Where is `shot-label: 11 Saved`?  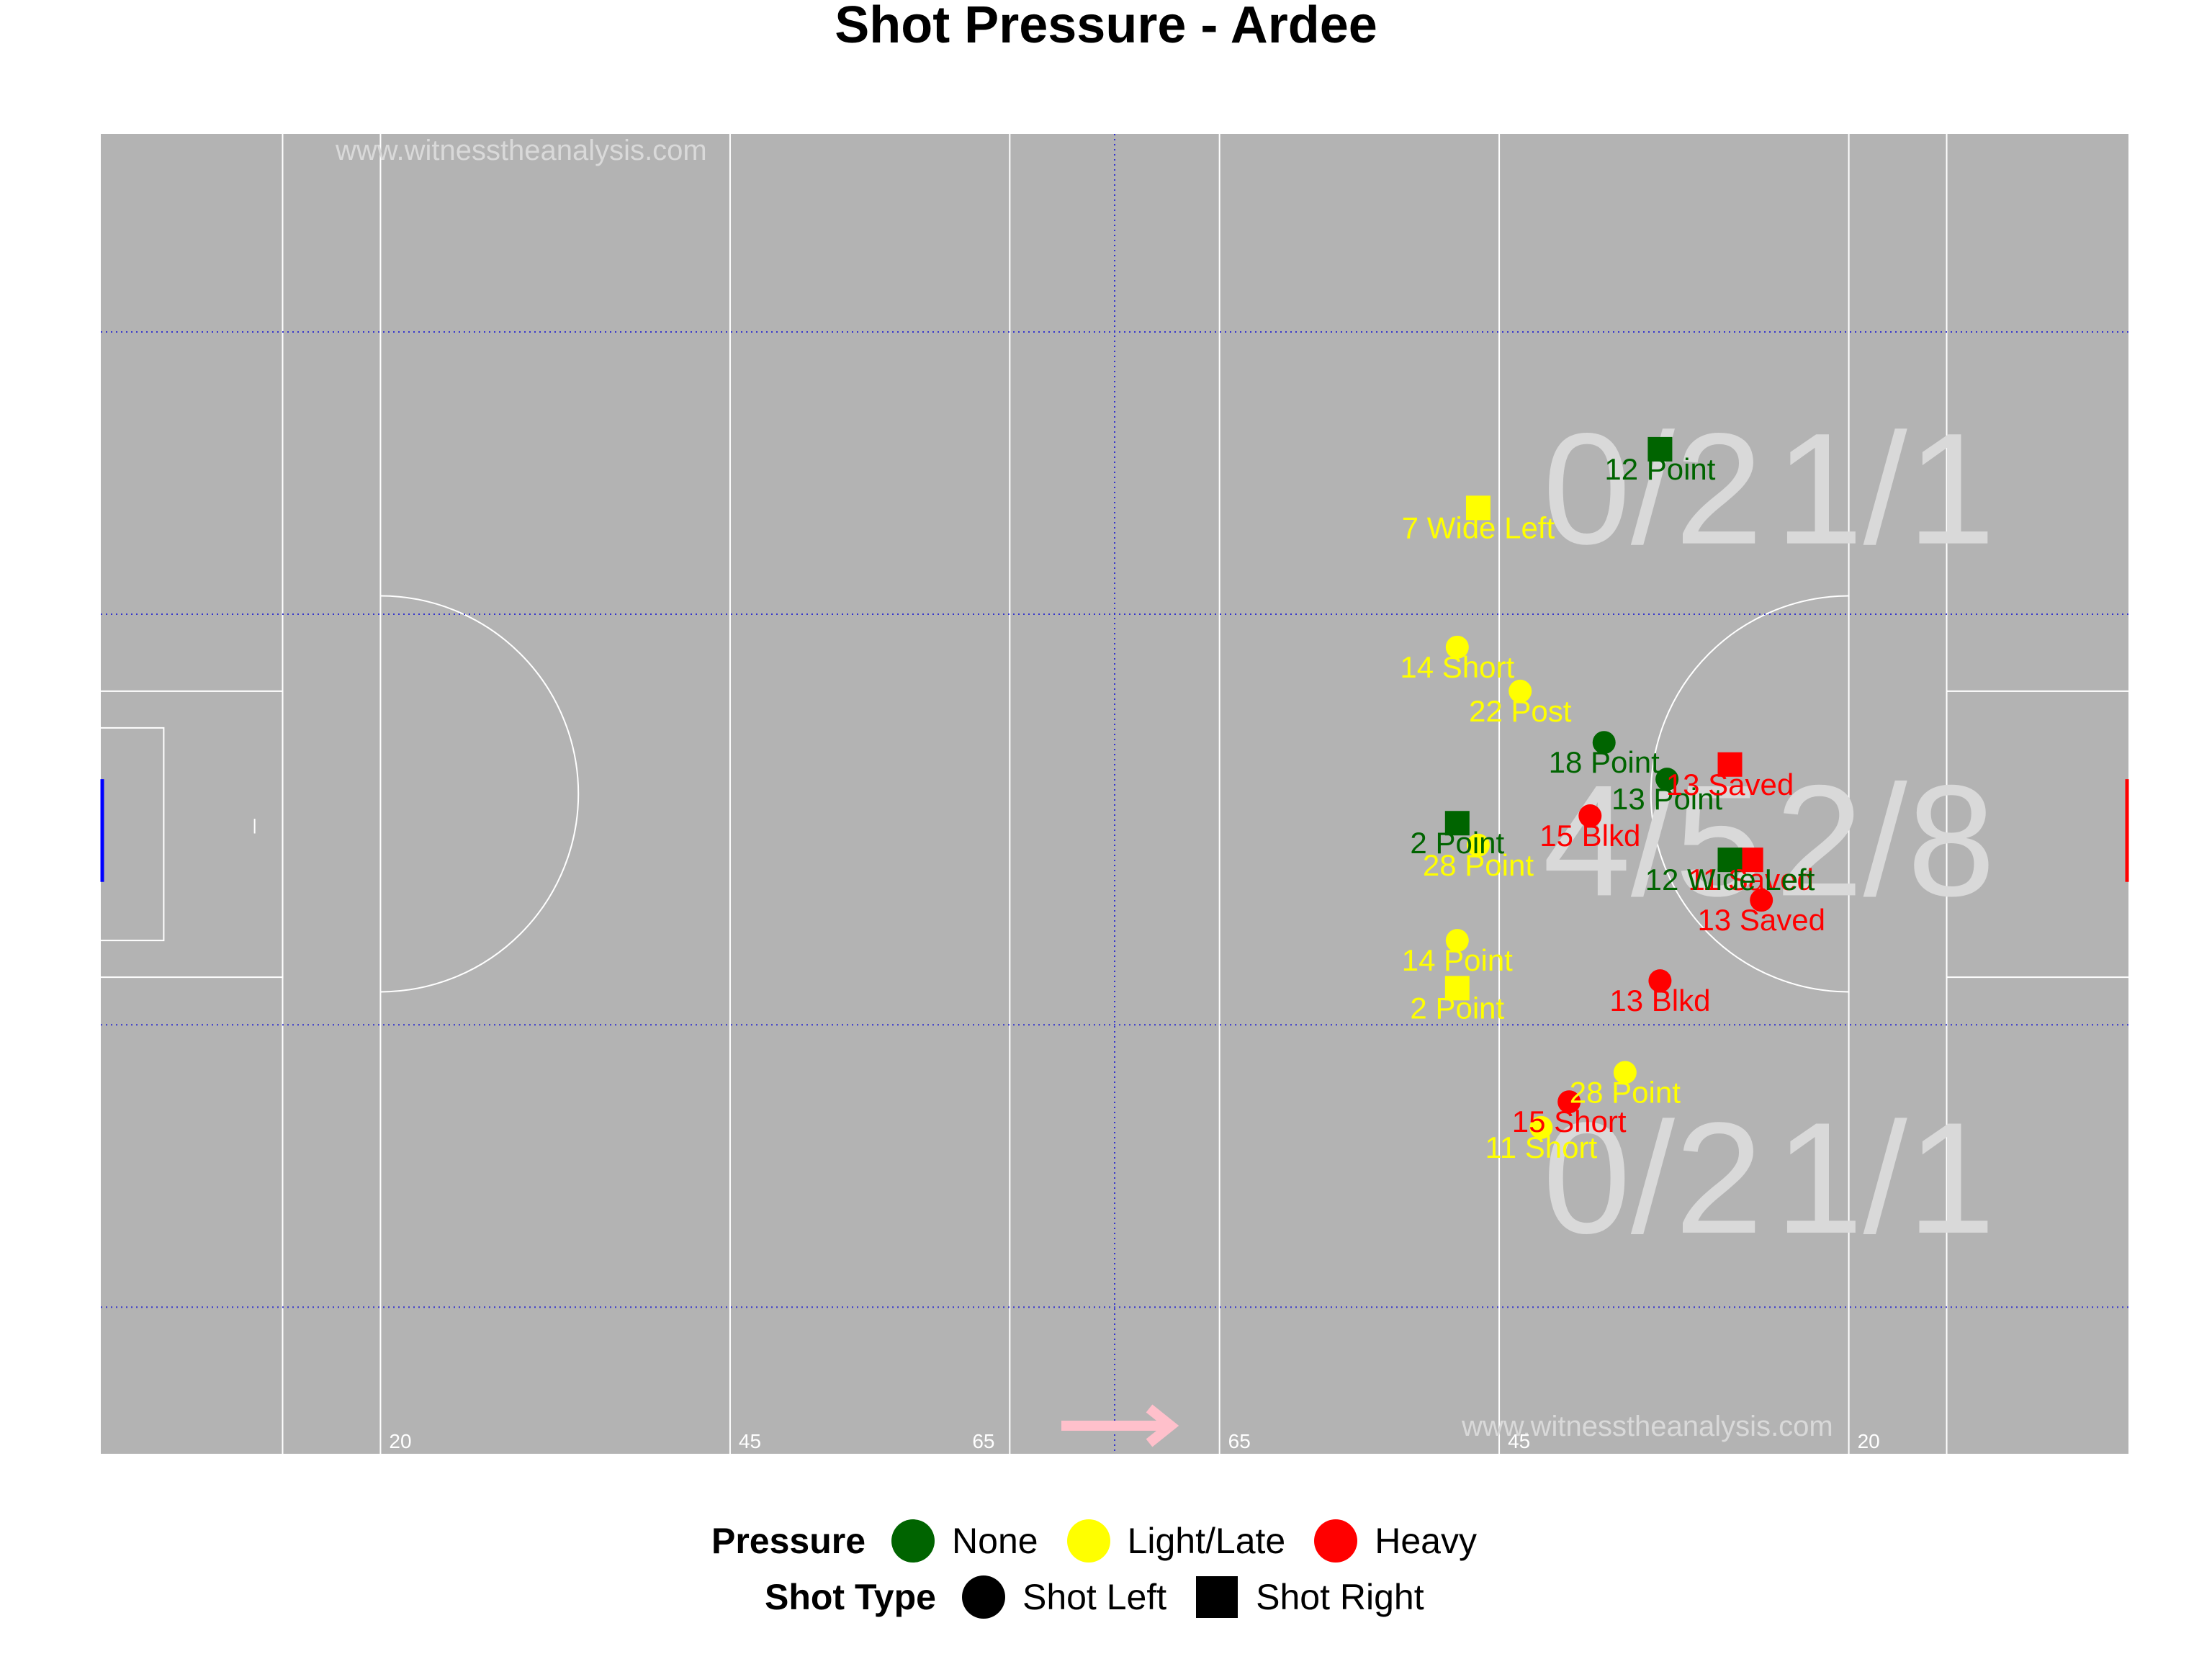 shot-label: 11 Saved is located at coordinates (1750, 880).